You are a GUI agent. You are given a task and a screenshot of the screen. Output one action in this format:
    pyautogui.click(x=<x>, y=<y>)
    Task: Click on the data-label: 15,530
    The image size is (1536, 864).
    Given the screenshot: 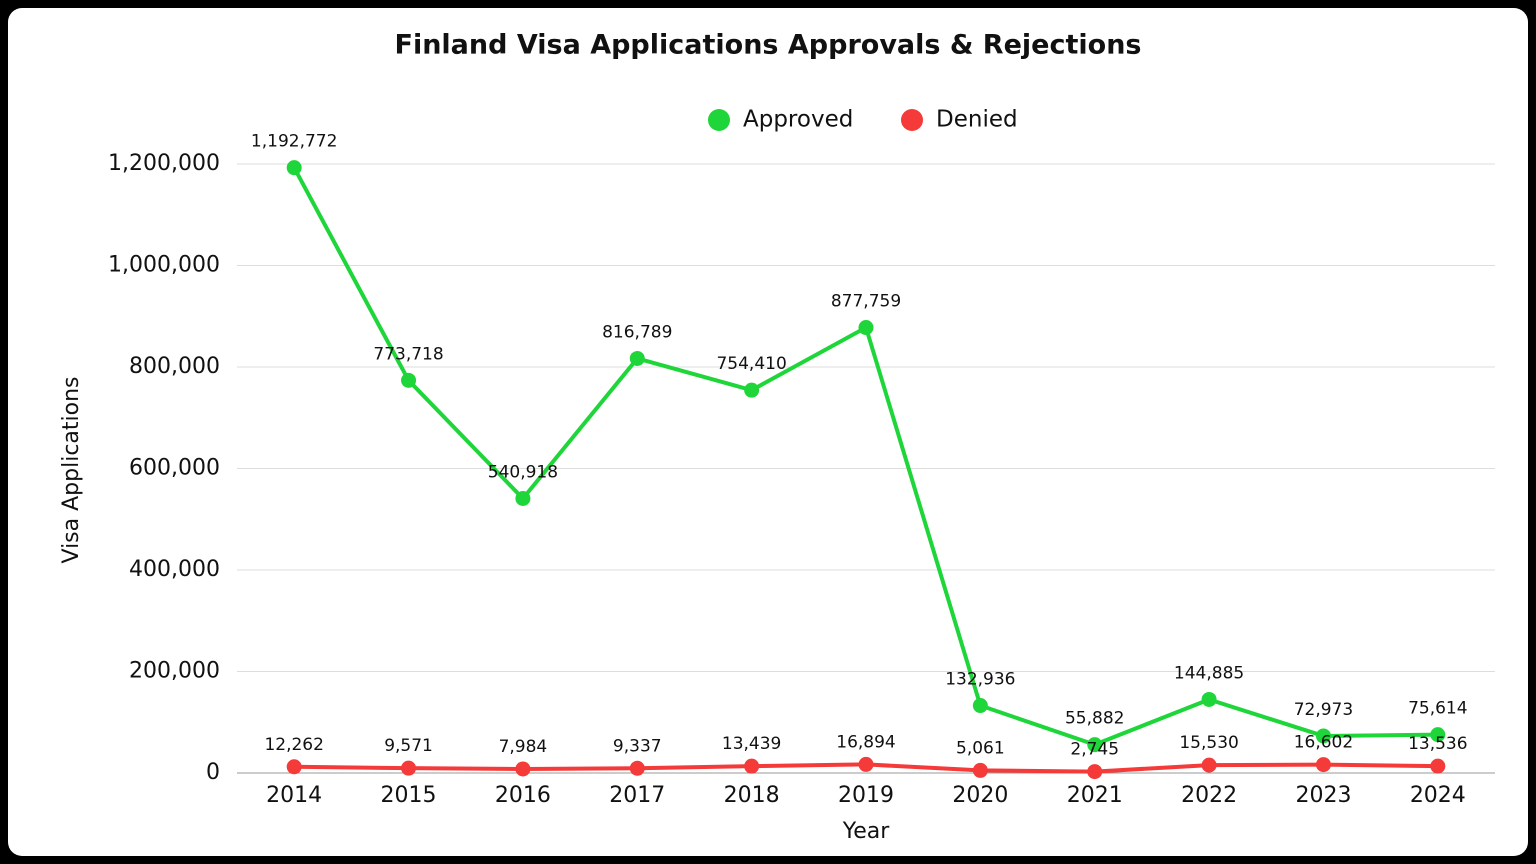 What is the action you would take?
    pyautogui.click(x=1208, y=743)
    